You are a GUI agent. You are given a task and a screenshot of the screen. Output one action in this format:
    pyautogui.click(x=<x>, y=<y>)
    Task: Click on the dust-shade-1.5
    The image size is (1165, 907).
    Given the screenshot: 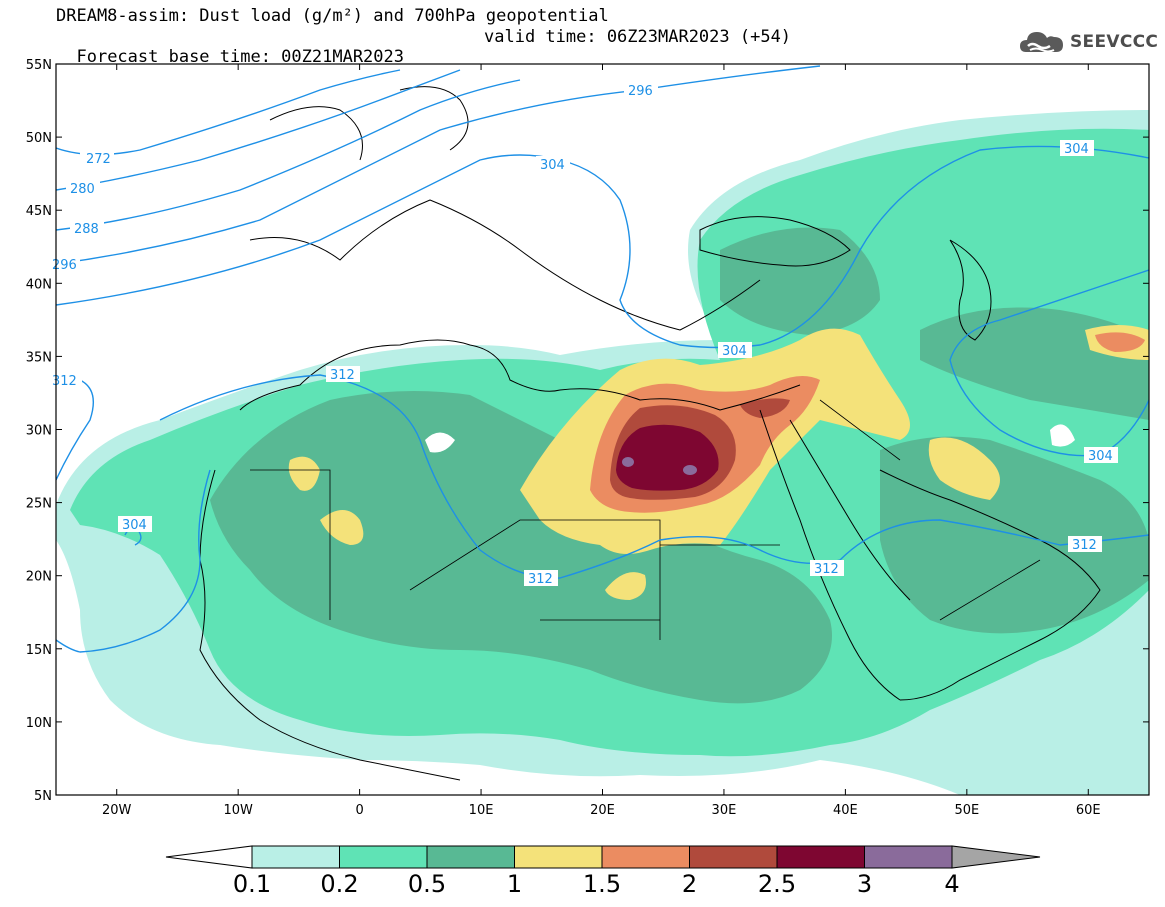 What is the action you would take?
    pyautogui.click(x=1120, y=342)
    